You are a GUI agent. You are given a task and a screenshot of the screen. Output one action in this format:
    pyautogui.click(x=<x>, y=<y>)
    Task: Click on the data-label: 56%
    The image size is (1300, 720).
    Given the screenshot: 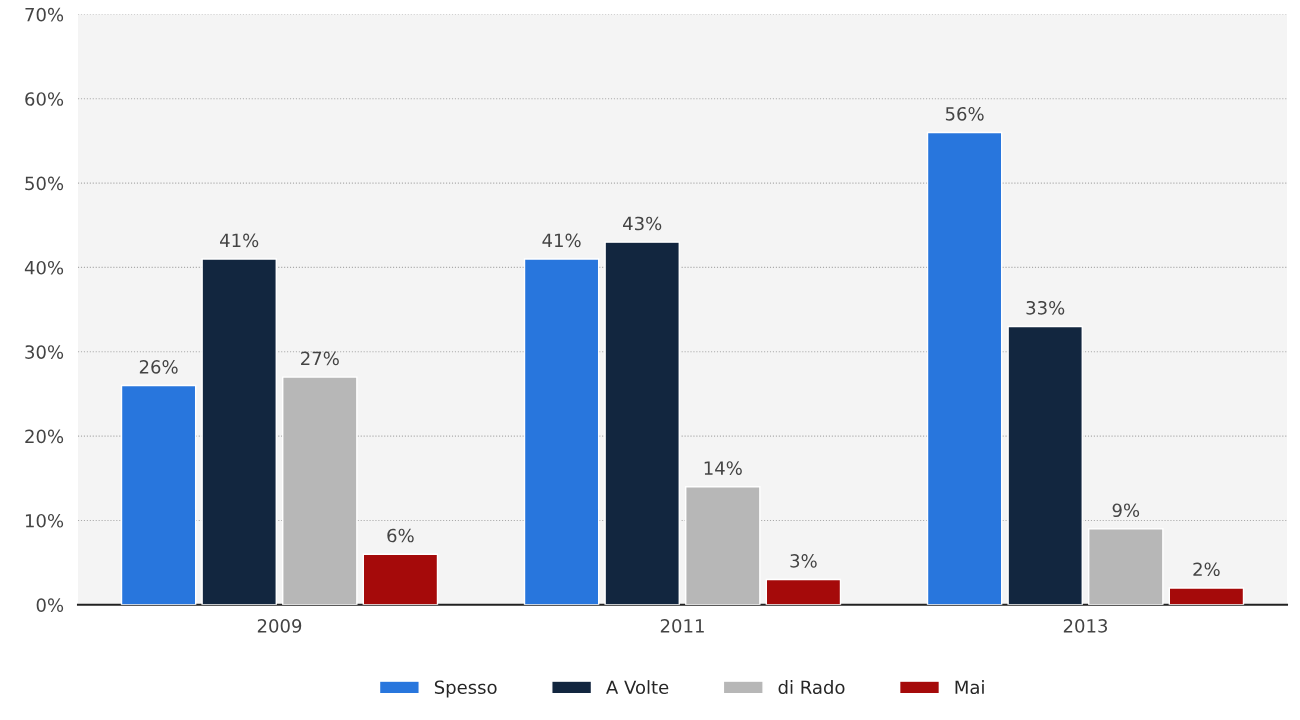 What is the action you would take?
    pyautogui.click(x=964, y=113)
    